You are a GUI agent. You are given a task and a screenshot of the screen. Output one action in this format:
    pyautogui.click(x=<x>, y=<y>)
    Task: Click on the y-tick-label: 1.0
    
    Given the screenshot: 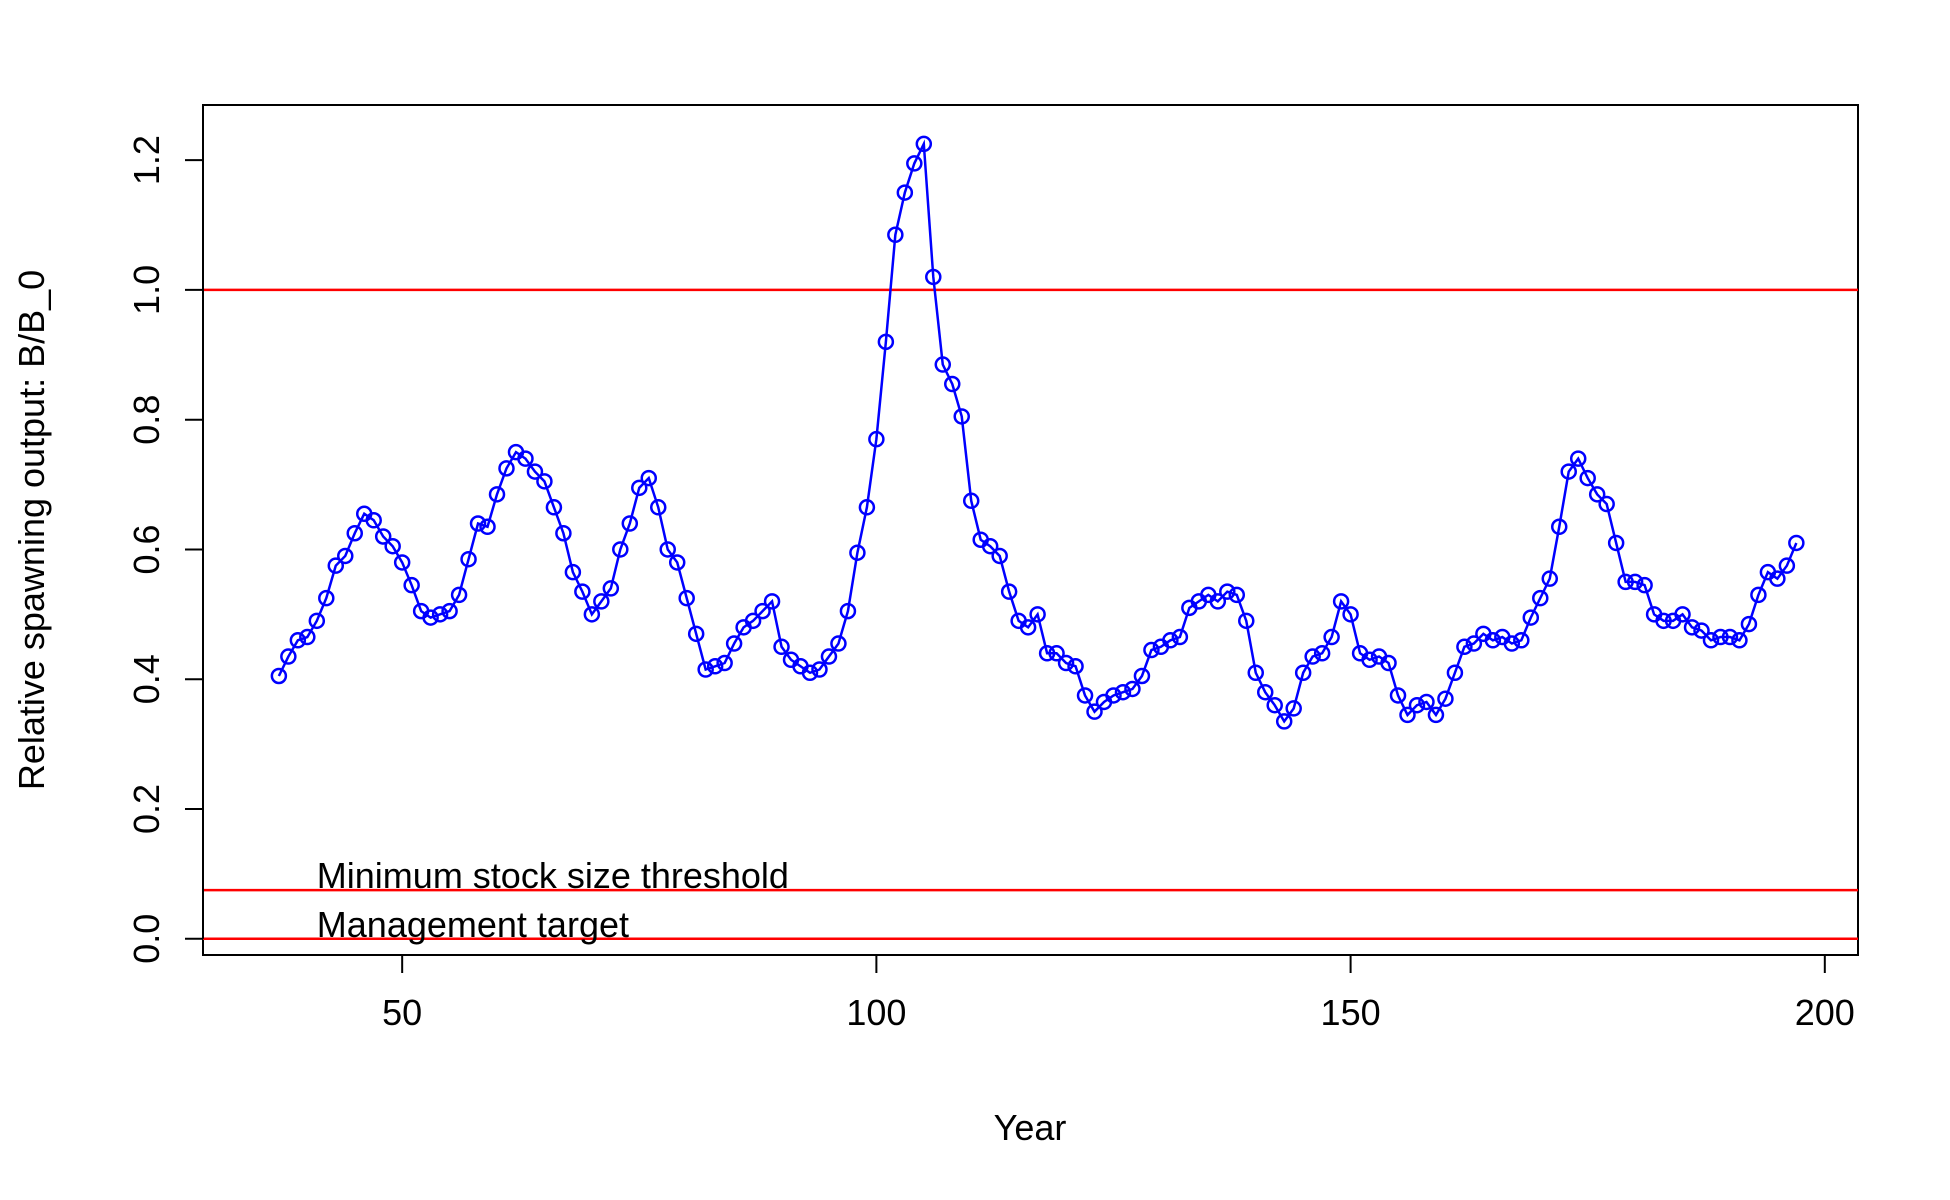 What is the action you would take?
    pyautogui.click(x=146, y=290)
    